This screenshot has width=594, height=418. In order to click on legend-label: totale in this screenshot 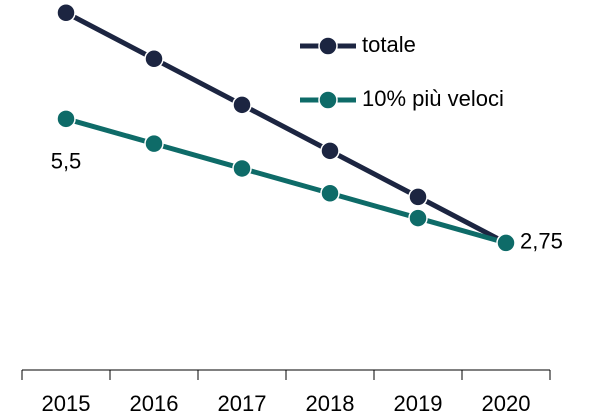, I will do `click(389, 44)`.